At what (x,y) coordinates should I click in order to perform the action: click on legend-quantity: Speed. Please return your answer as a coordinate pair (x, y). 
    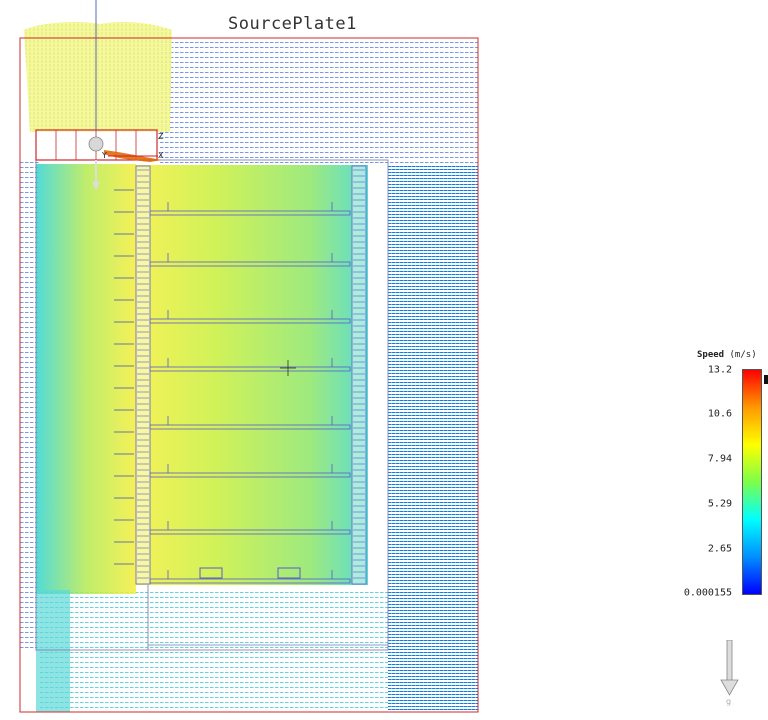
    Looking at the image, I should click on (711, 355).